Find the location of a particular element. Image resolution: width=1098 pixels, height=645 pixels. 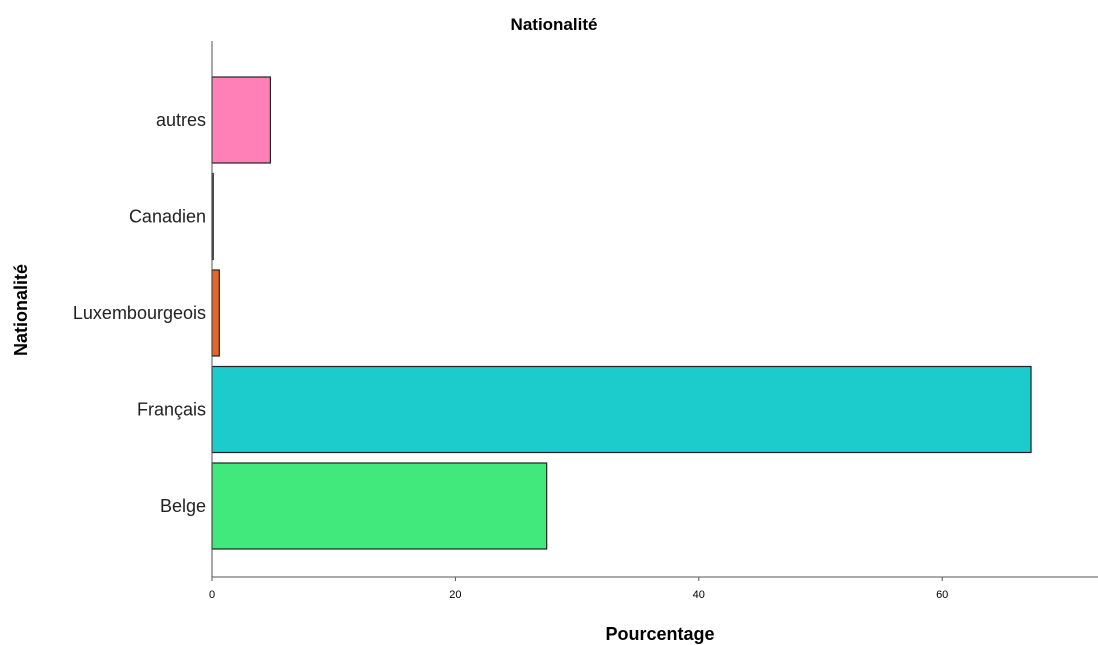

chart-title: Nationalité is located at coordinates (554, 24).